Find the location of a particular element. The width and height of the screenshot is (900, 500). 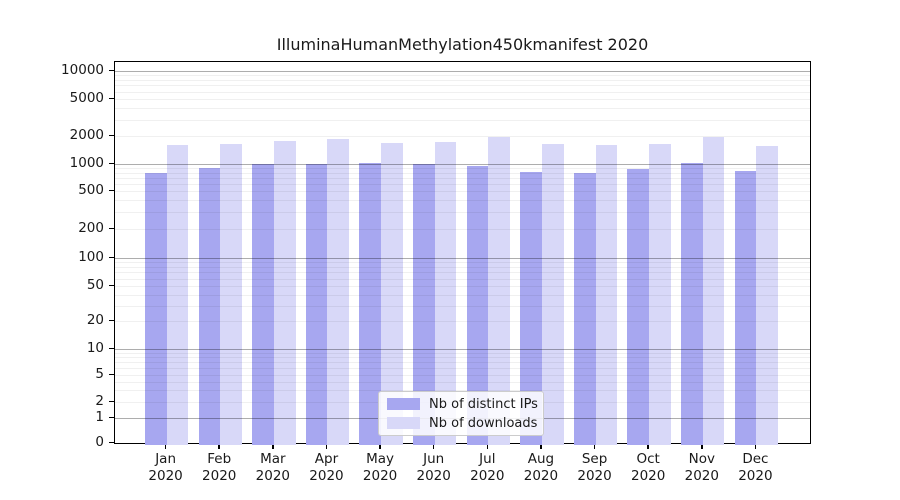

bar-nb-of-distinct-ips-aug is located at coordinates (531, 308).